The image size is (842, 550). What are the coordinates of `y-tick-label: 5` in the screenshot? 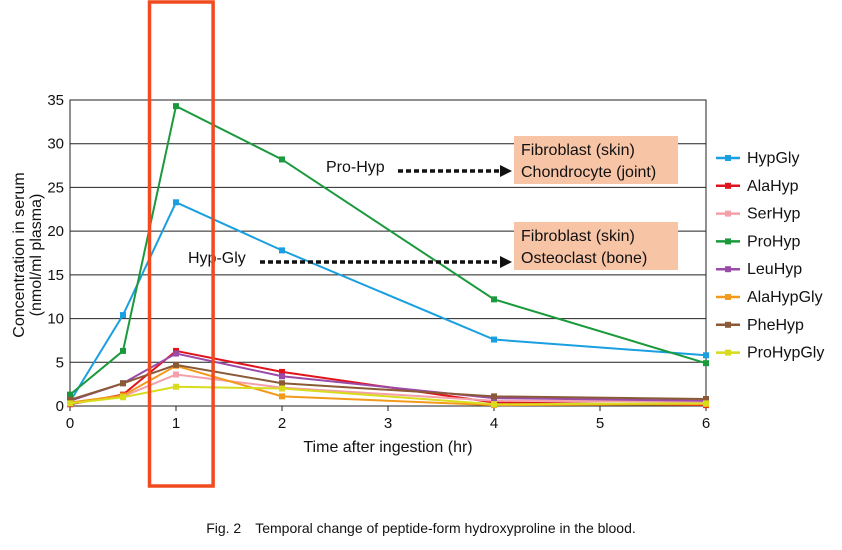 It's located at (60, 362).